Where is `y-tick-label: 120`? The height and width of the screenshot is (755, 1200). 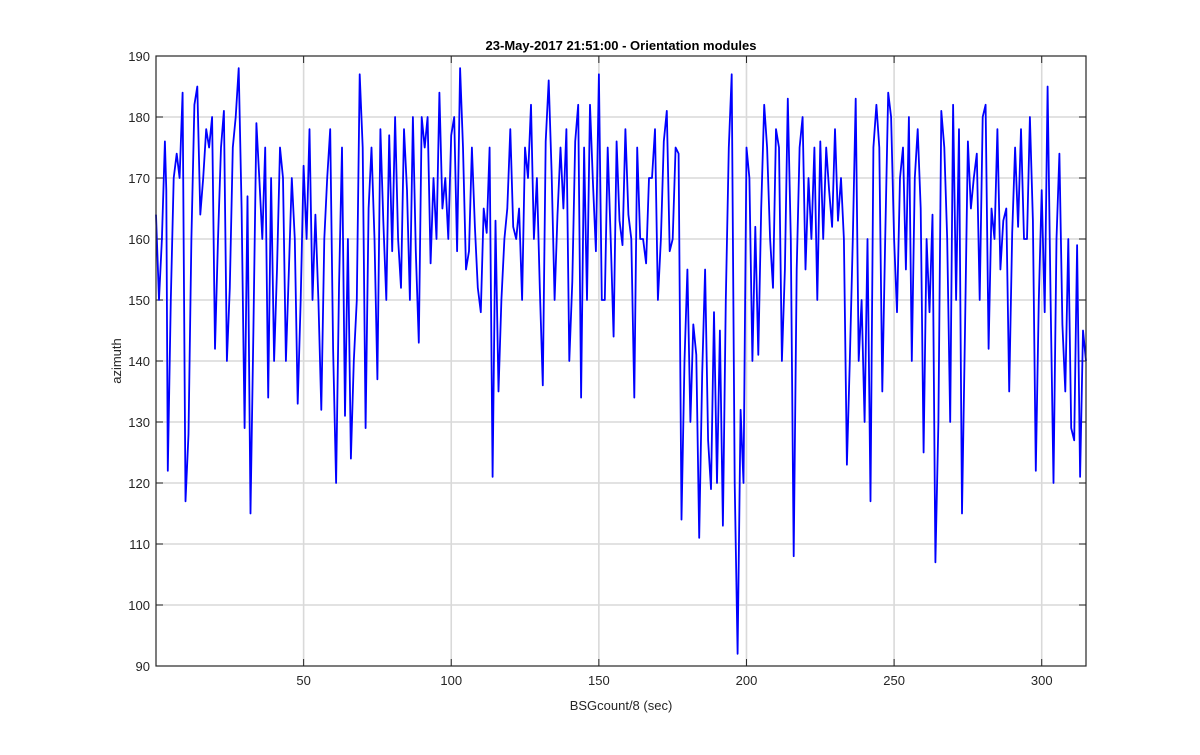 y-tick-label: 120 is located at coordinates (139, 483).